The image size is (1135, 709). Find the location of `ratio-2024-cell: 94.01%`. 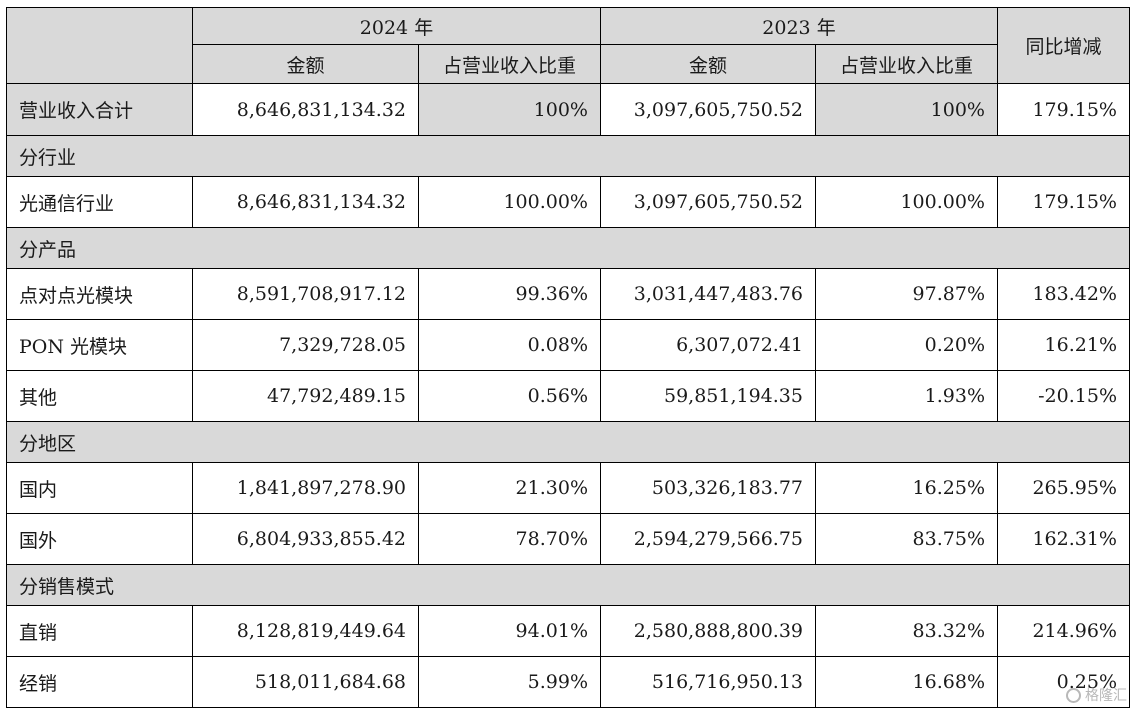

ratio-2024-cell: 94.01% is located at coordinates (509, 631).